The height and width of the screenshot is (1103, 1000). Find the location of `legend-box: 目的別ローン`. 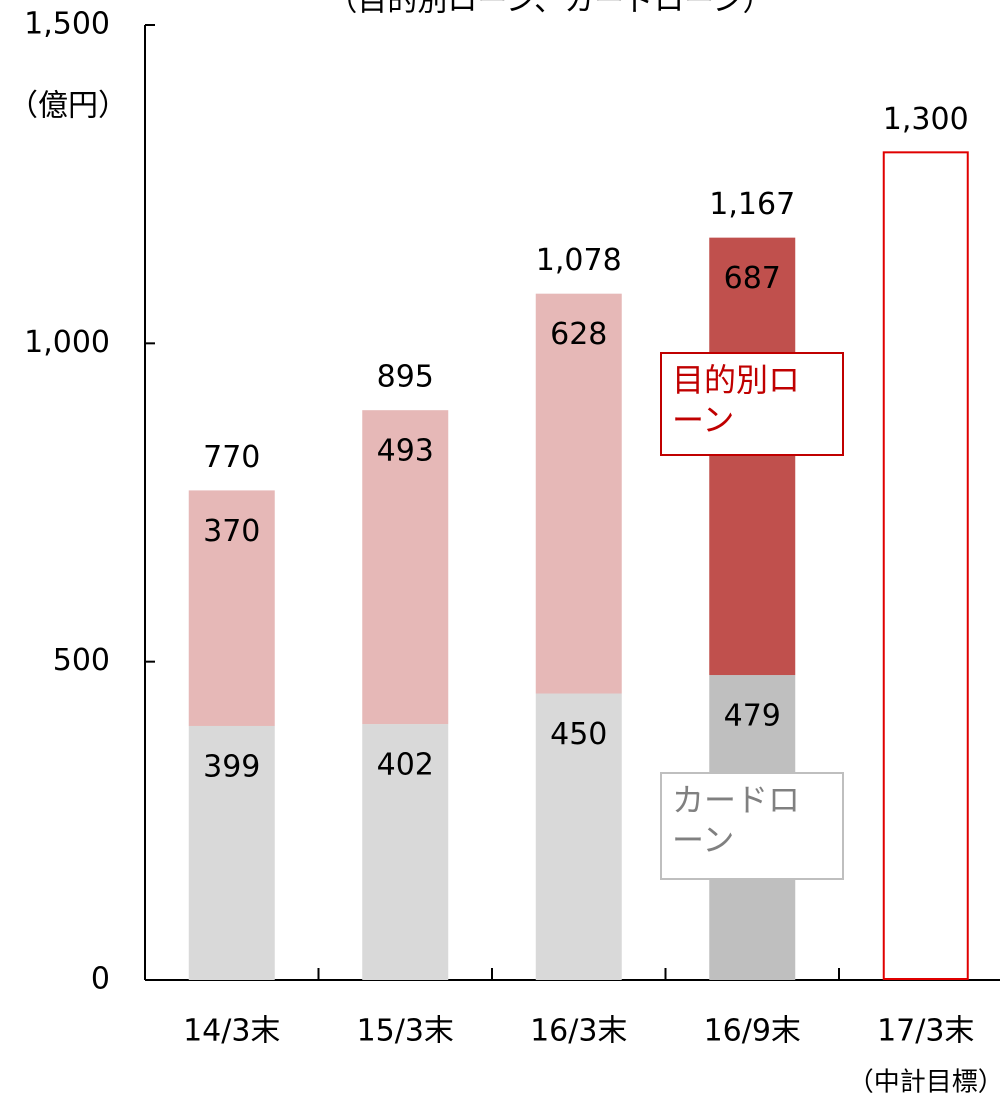

legend-box: 目的別ローン is located at coordinates (752, 404).